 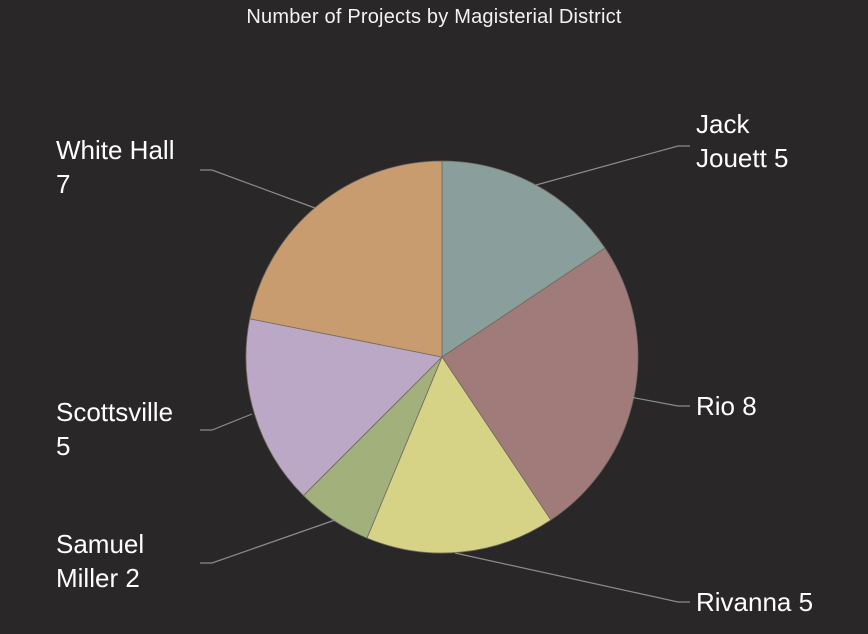 I want to click on leader-line-scottsville, so click(x=226, y=422).